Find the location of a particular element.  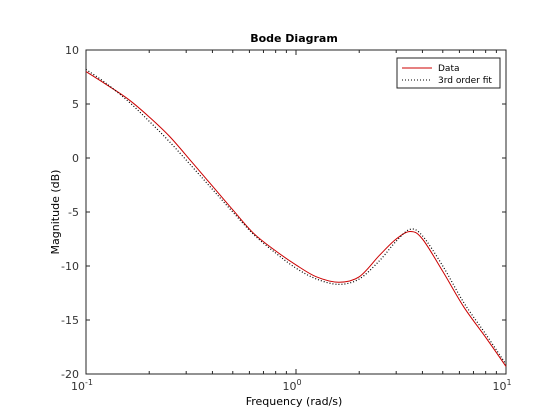

y-tick-label: -15 is located at coordinates (70, 320).